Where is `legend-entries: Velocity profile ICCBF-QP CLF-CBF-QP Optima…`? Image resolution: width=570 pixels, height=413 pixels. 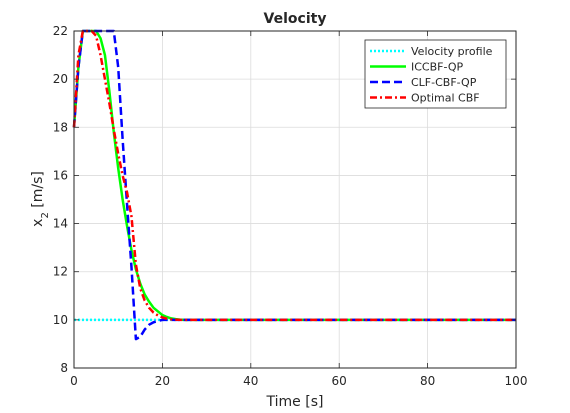
legend-entries: Velocity profile ICCBF-QP CLF-CBF-QP Optima… is located at coordinates (431, 75).